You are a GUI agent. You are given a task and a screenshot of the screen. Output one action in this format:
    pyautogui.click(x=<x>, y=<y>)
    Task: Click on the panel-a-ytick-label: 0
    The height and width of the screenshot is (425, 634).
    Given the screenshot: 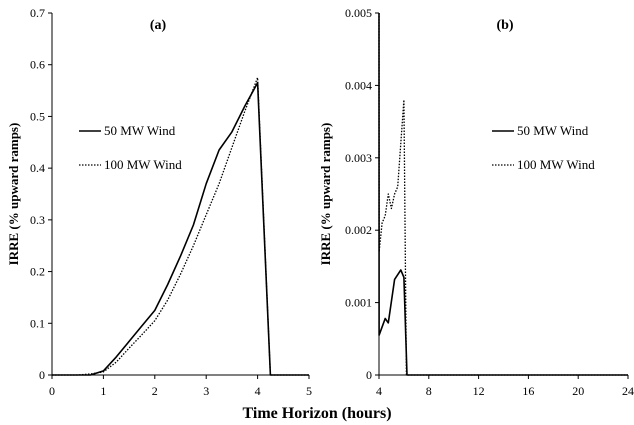 What is the action you would take?
    pyautogui.click(x=42, y=375)
    